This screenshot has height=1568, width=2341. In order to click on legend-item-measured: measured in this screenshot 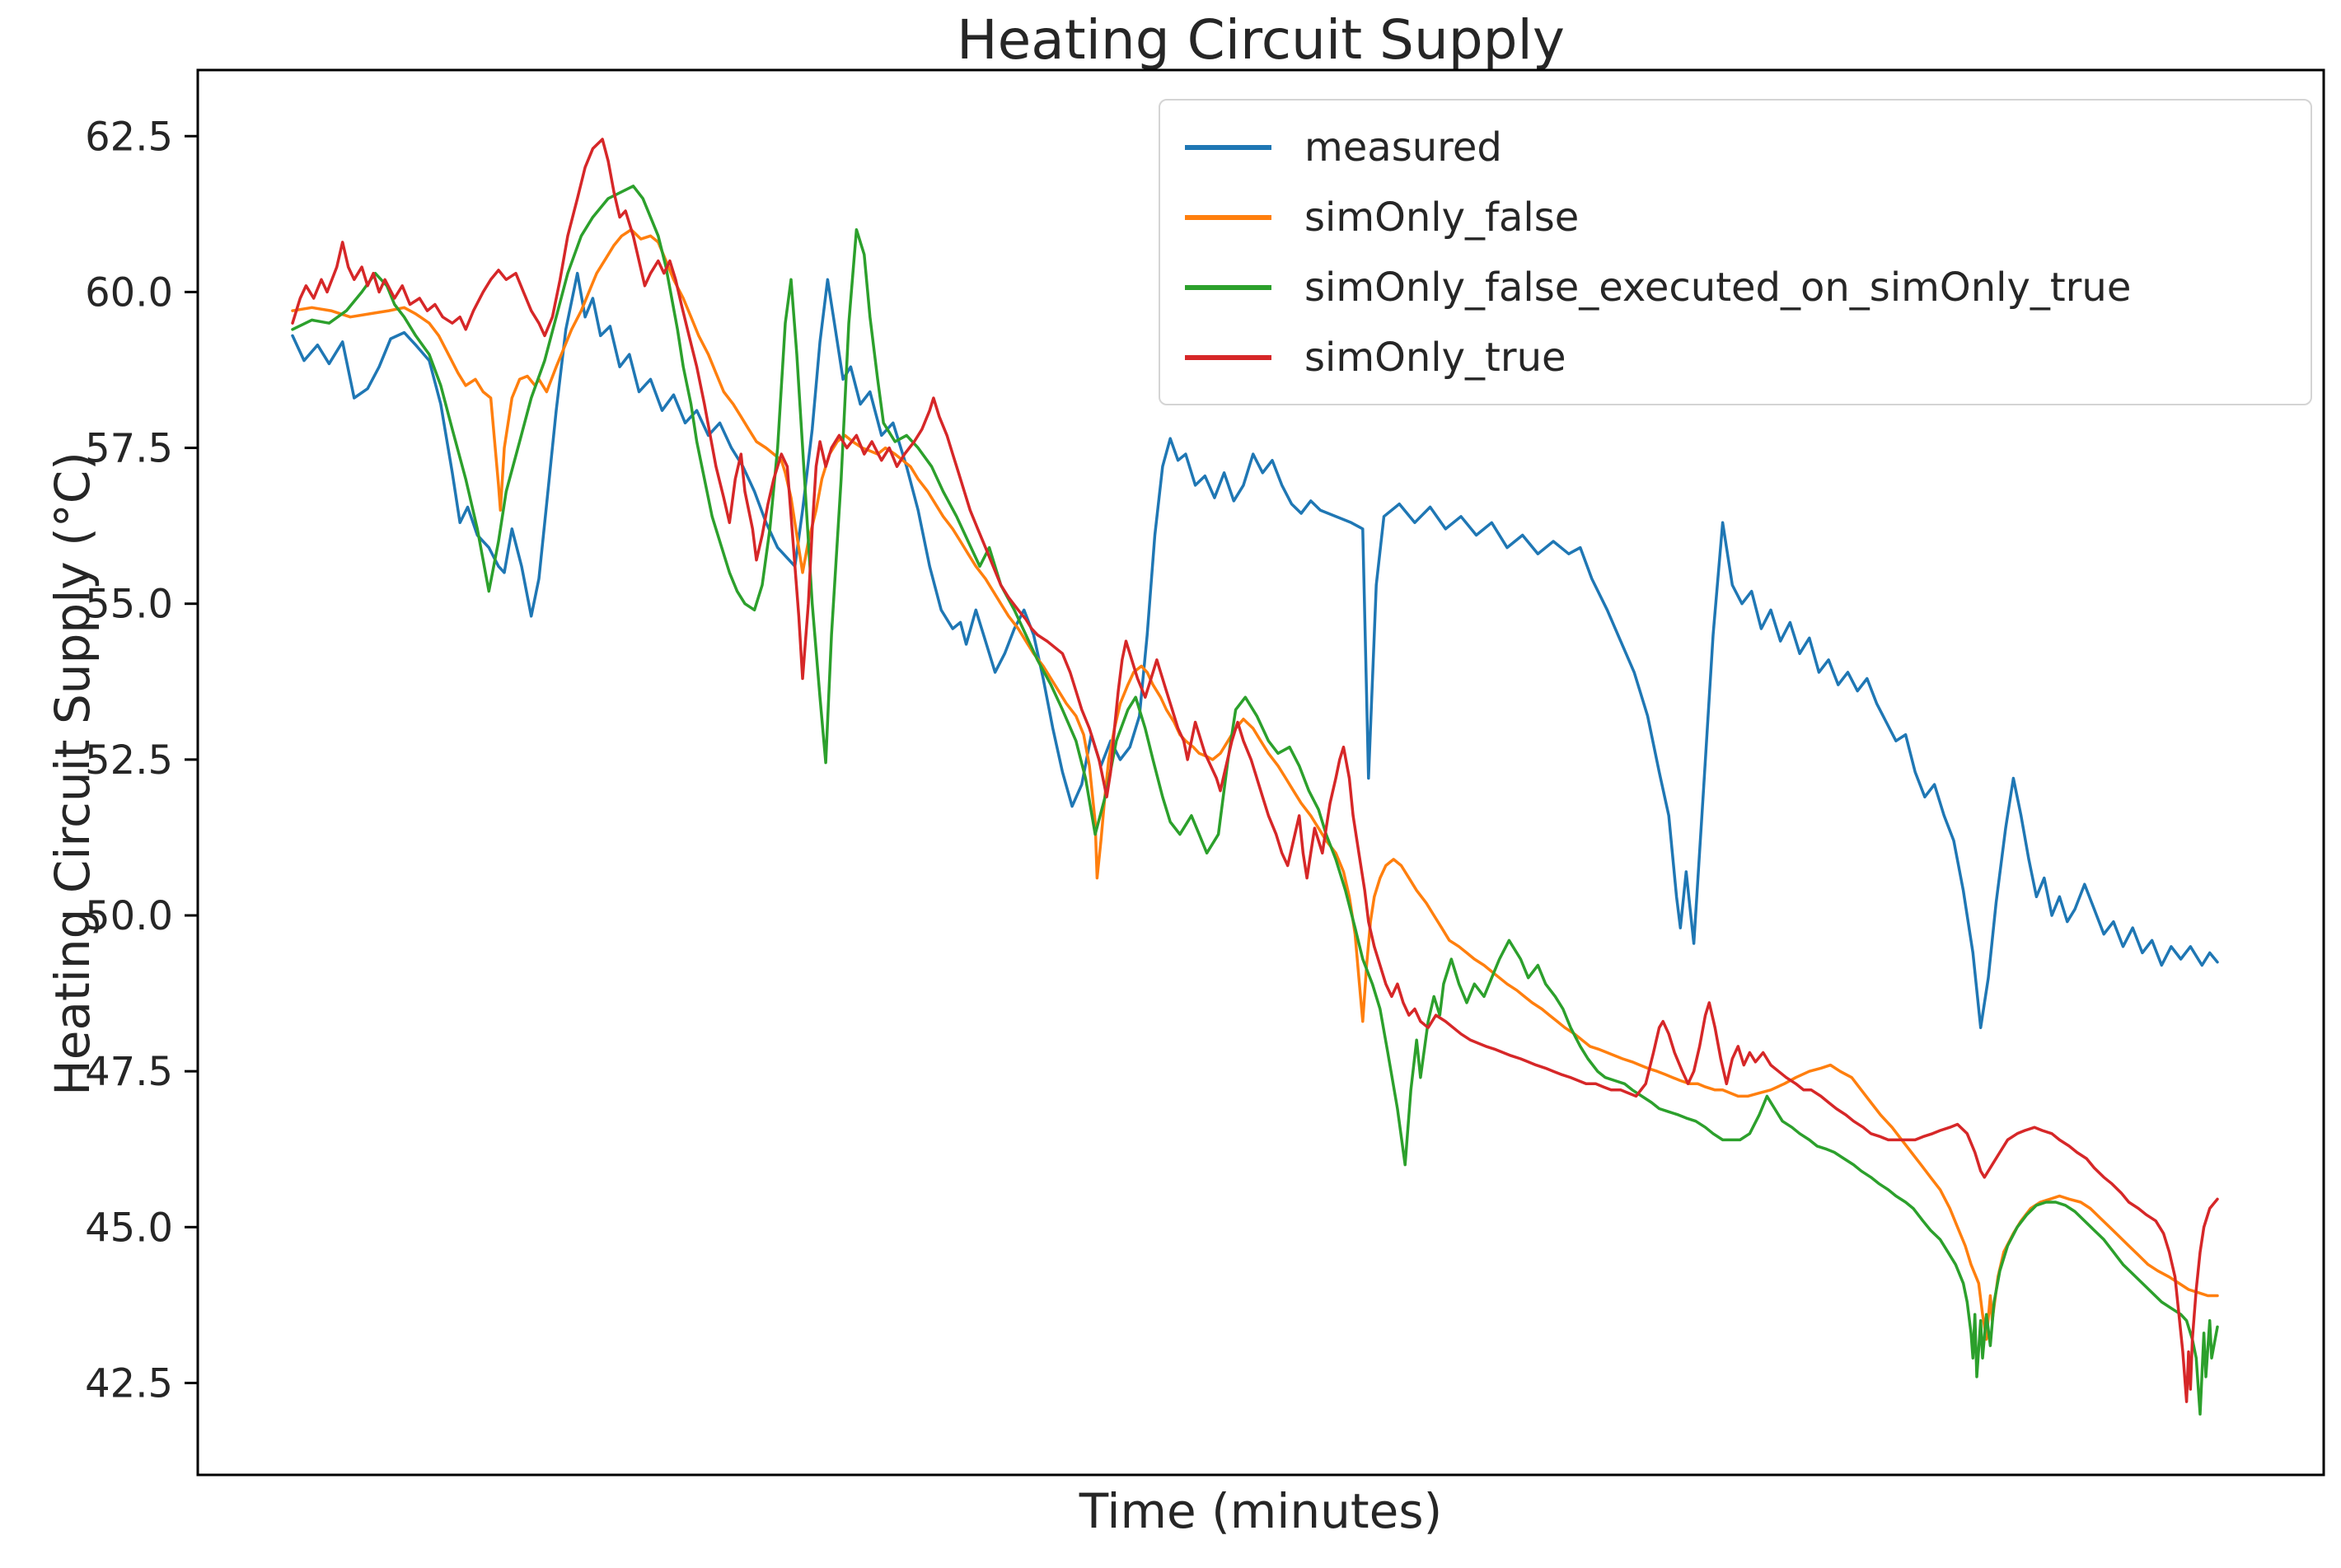, I will do `click(1736, 147)`.